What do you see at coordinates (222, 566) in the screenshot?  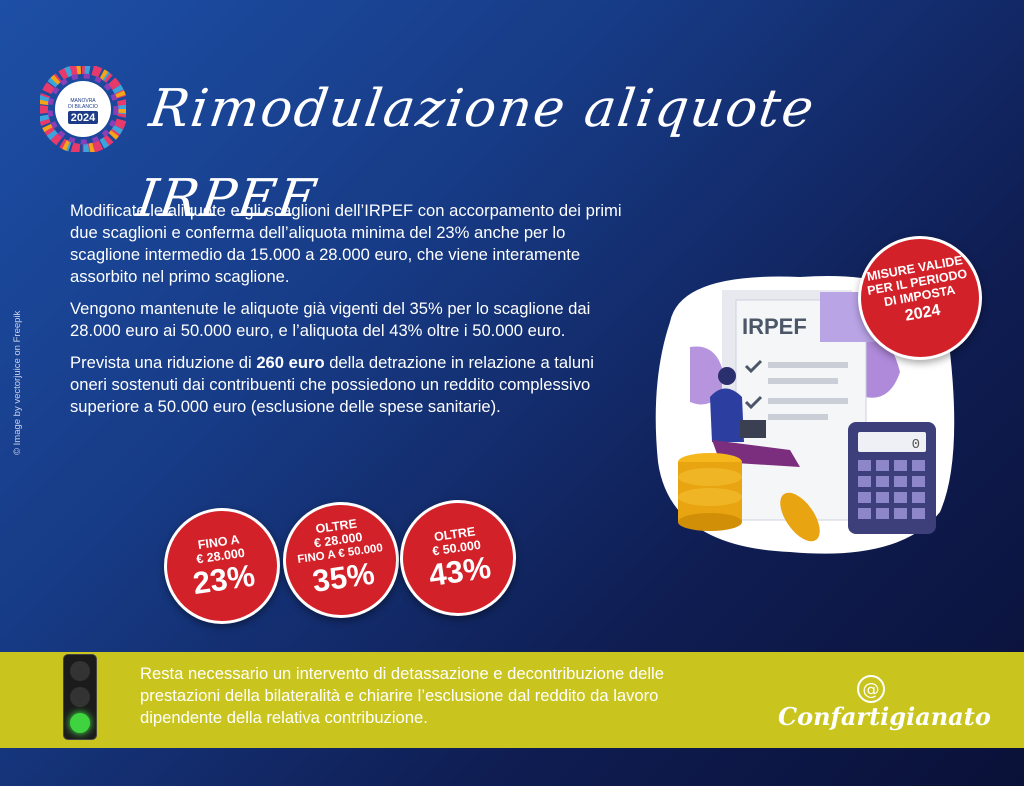 I see `bracket-bubble-1: FINO A € 28.000 23%` at bounding box center [222, 566].